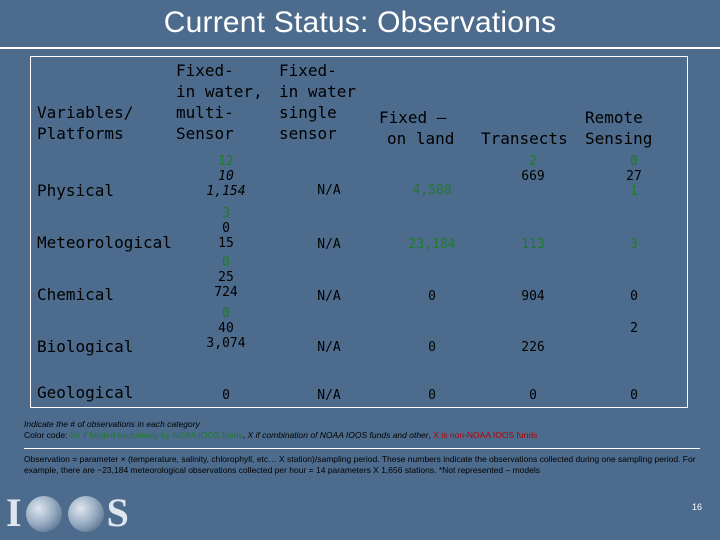  Describe the element at coordinates (533, 244) in the screenshot. I see `cell-meteorological-transects: 113` at that location.